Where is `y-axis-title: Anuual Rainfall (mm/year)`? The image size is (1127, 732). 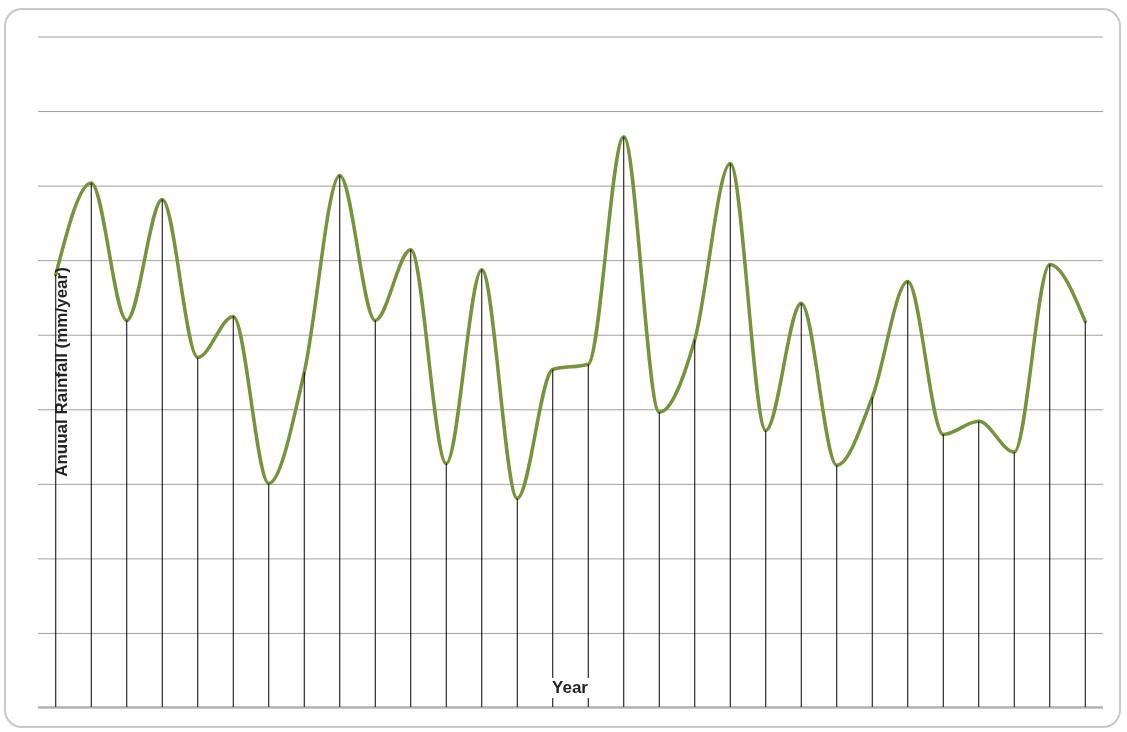 y-axis-title: Anuual Rainfall (mm/year) is located at coordinates (62, 372).